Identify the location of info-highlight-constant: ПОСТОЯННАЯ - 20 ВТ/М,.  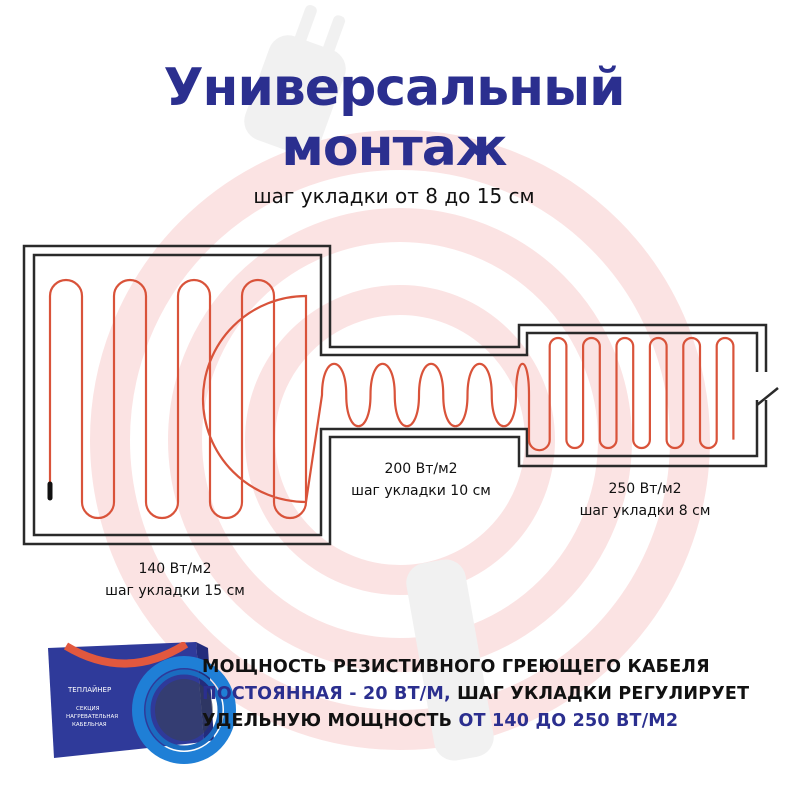
(326, 694).